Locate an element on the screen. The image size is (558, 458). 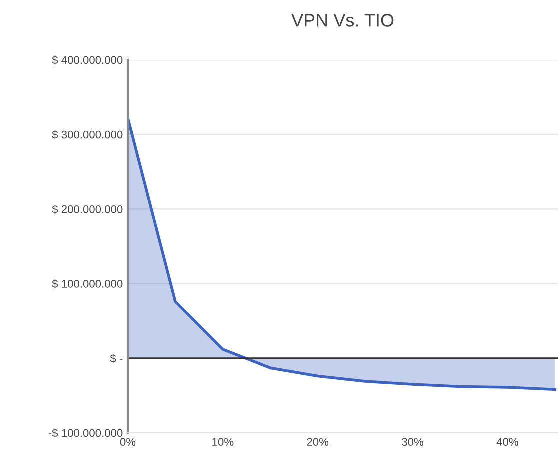
x-tick-label: 10% is located at coordinates (223, 442).